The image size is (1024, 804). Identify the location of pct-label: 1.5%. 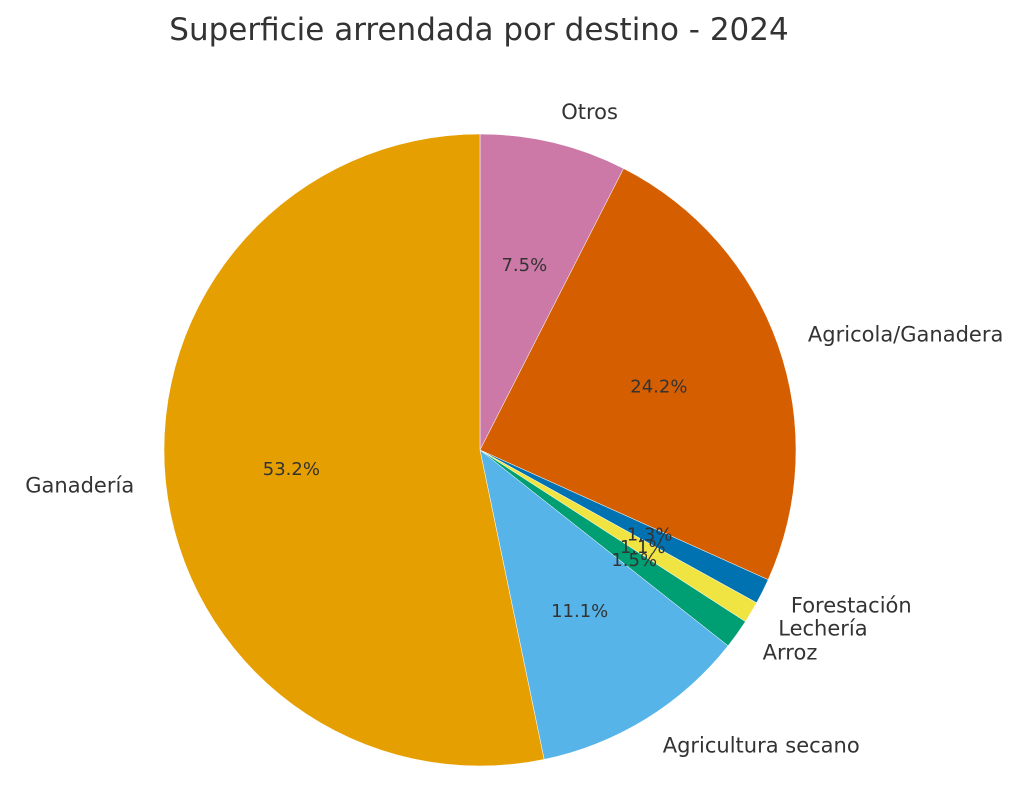
(634, 560).